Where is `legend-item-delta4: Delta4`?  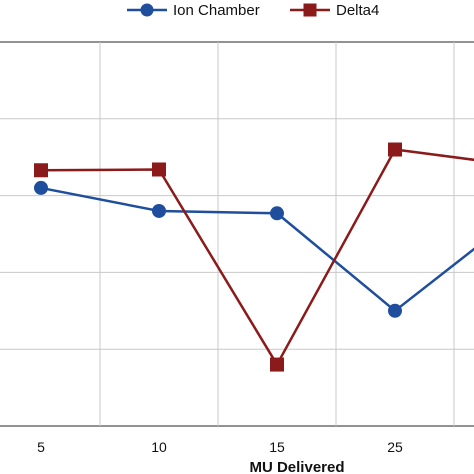
legend-item-delta4: Delta4 is located at coordinates (334, 10).